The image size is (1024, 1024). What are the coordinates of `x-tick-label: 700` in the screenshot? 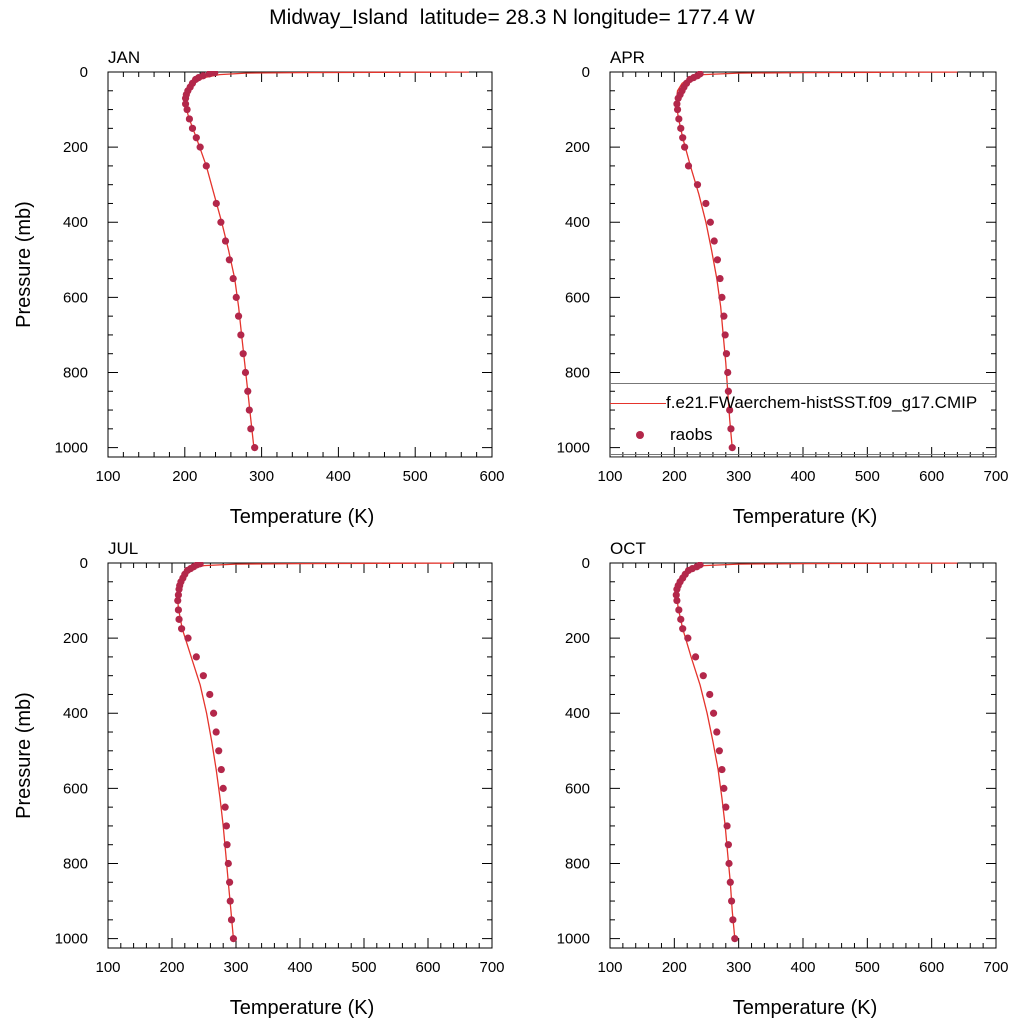 It's located at (491, 967).